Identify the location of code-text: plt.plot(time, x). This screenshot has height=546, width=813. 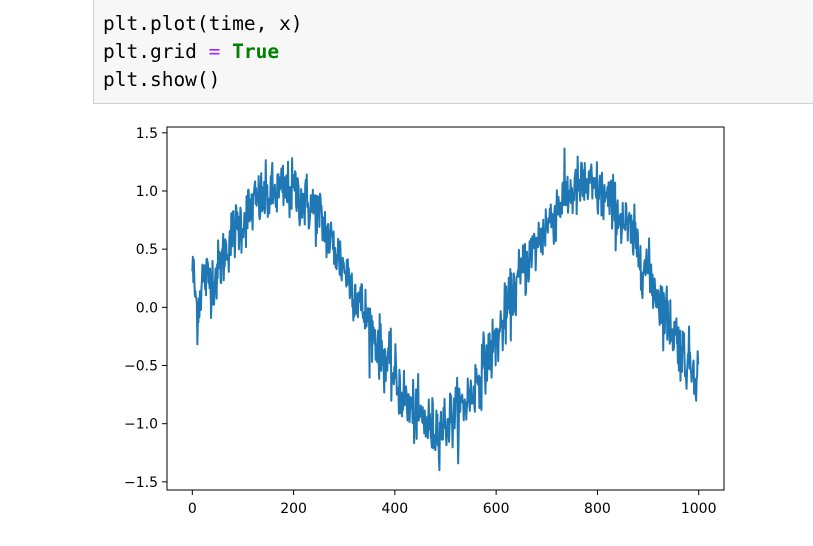
(203, 23).